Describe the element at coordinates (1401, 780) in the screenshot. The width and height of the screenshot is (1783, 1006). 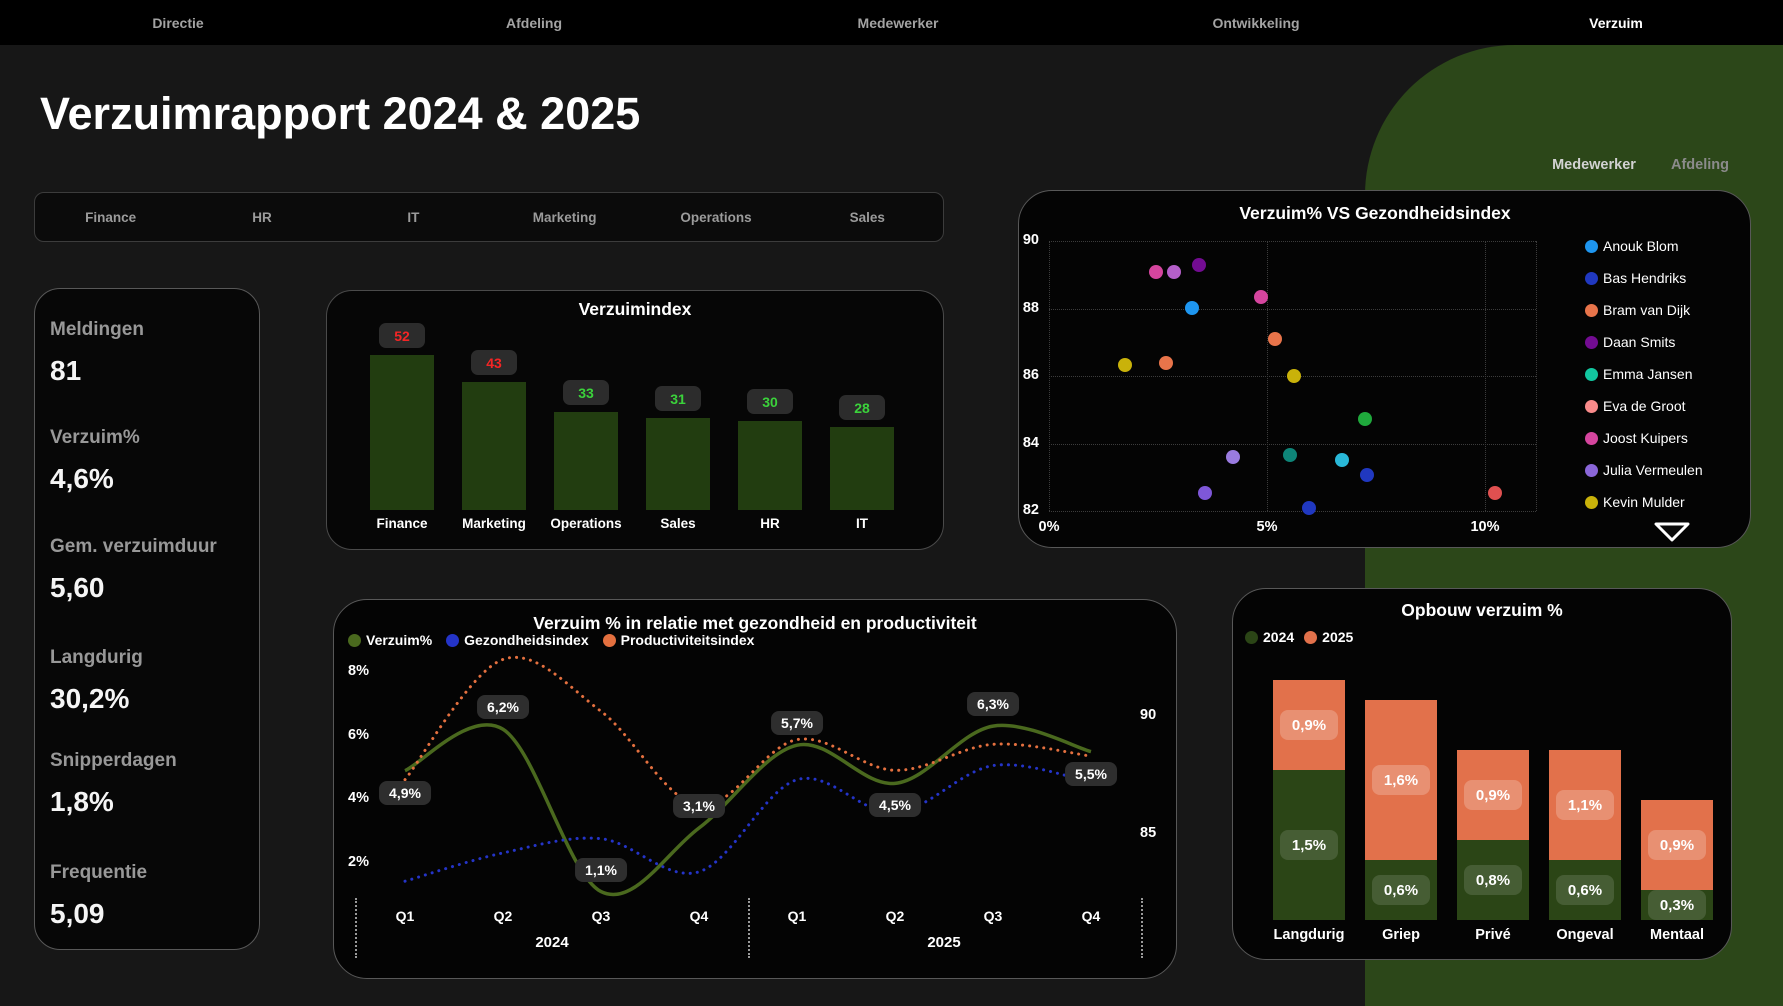
I see `stack-2025-griep` at that location.